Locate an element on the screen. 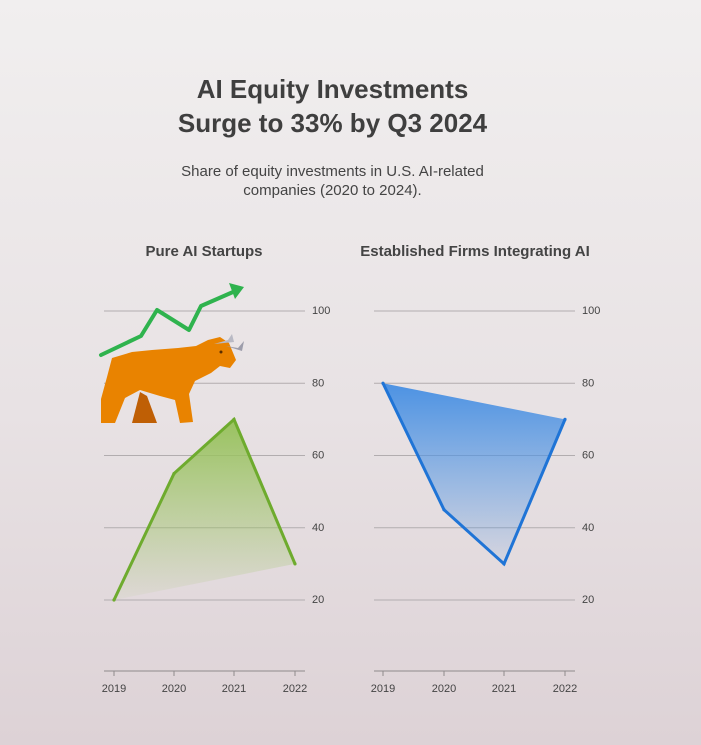  left-y-tick-label: 80 is located at coordinates (318, 383).